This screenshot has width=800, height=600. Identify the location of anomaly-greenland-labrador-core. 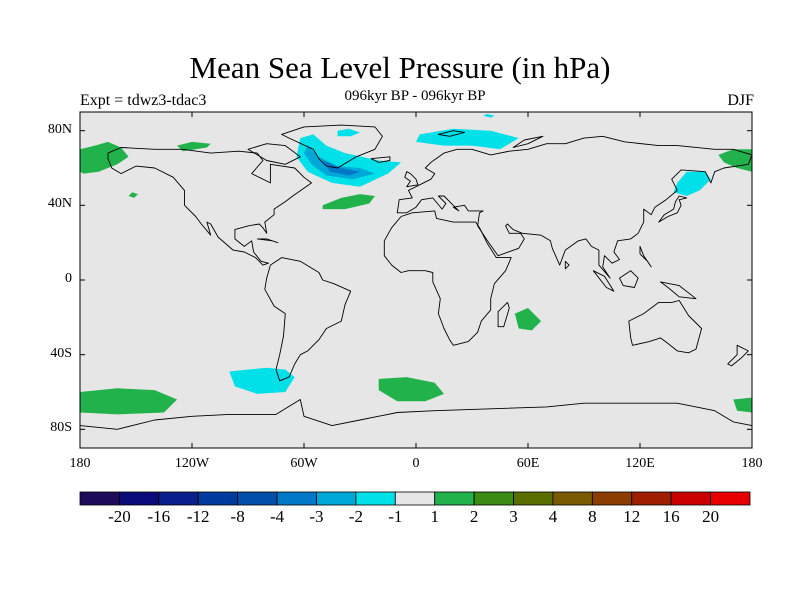
(339, 162).